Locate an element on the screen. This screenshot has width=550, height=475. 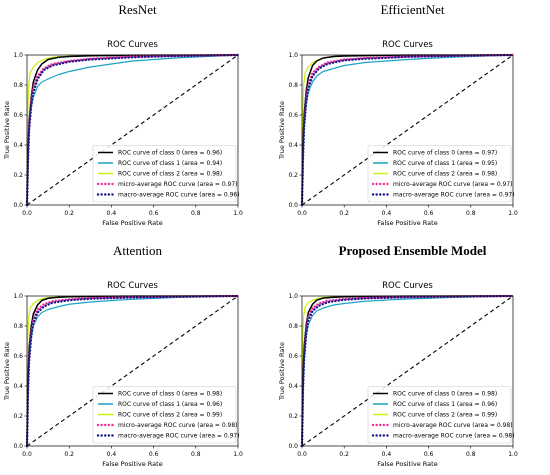
legend-entry: ROC curve of class 1 (area = 0.94) is located at coordinates (170, 163).